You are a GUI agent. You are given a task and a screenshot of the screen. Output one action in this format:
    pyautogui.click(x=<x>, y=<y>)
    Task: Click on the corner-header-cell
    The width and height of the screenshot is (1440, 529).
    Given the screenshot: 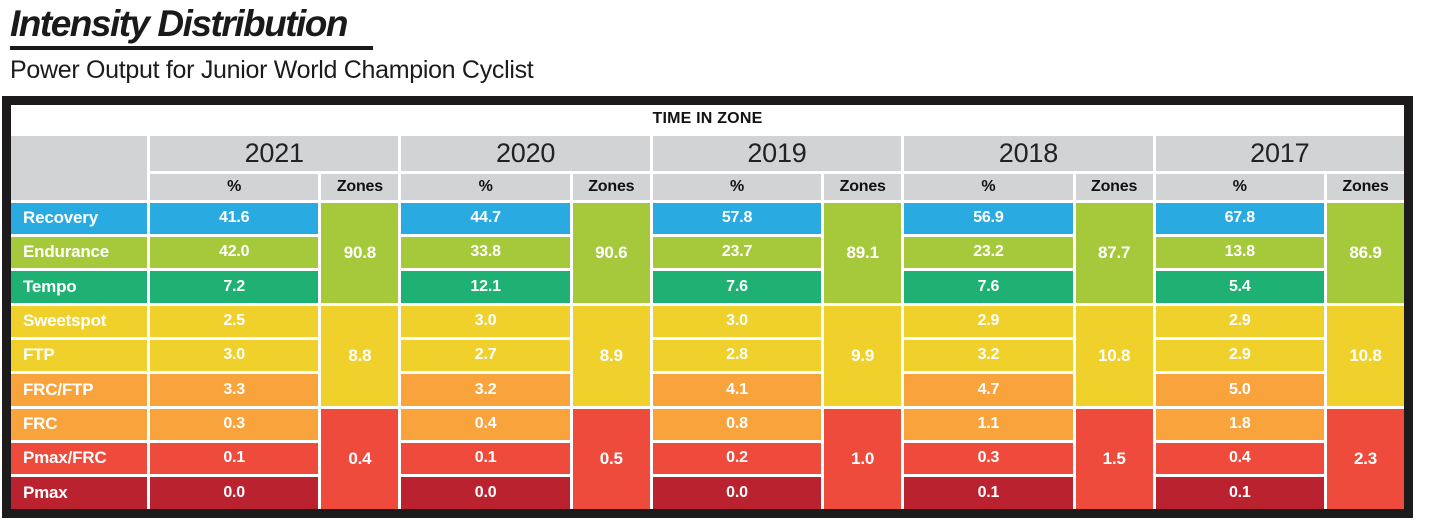 What is the action you would take?
    pyautogui.click(x=79, y=167)
    